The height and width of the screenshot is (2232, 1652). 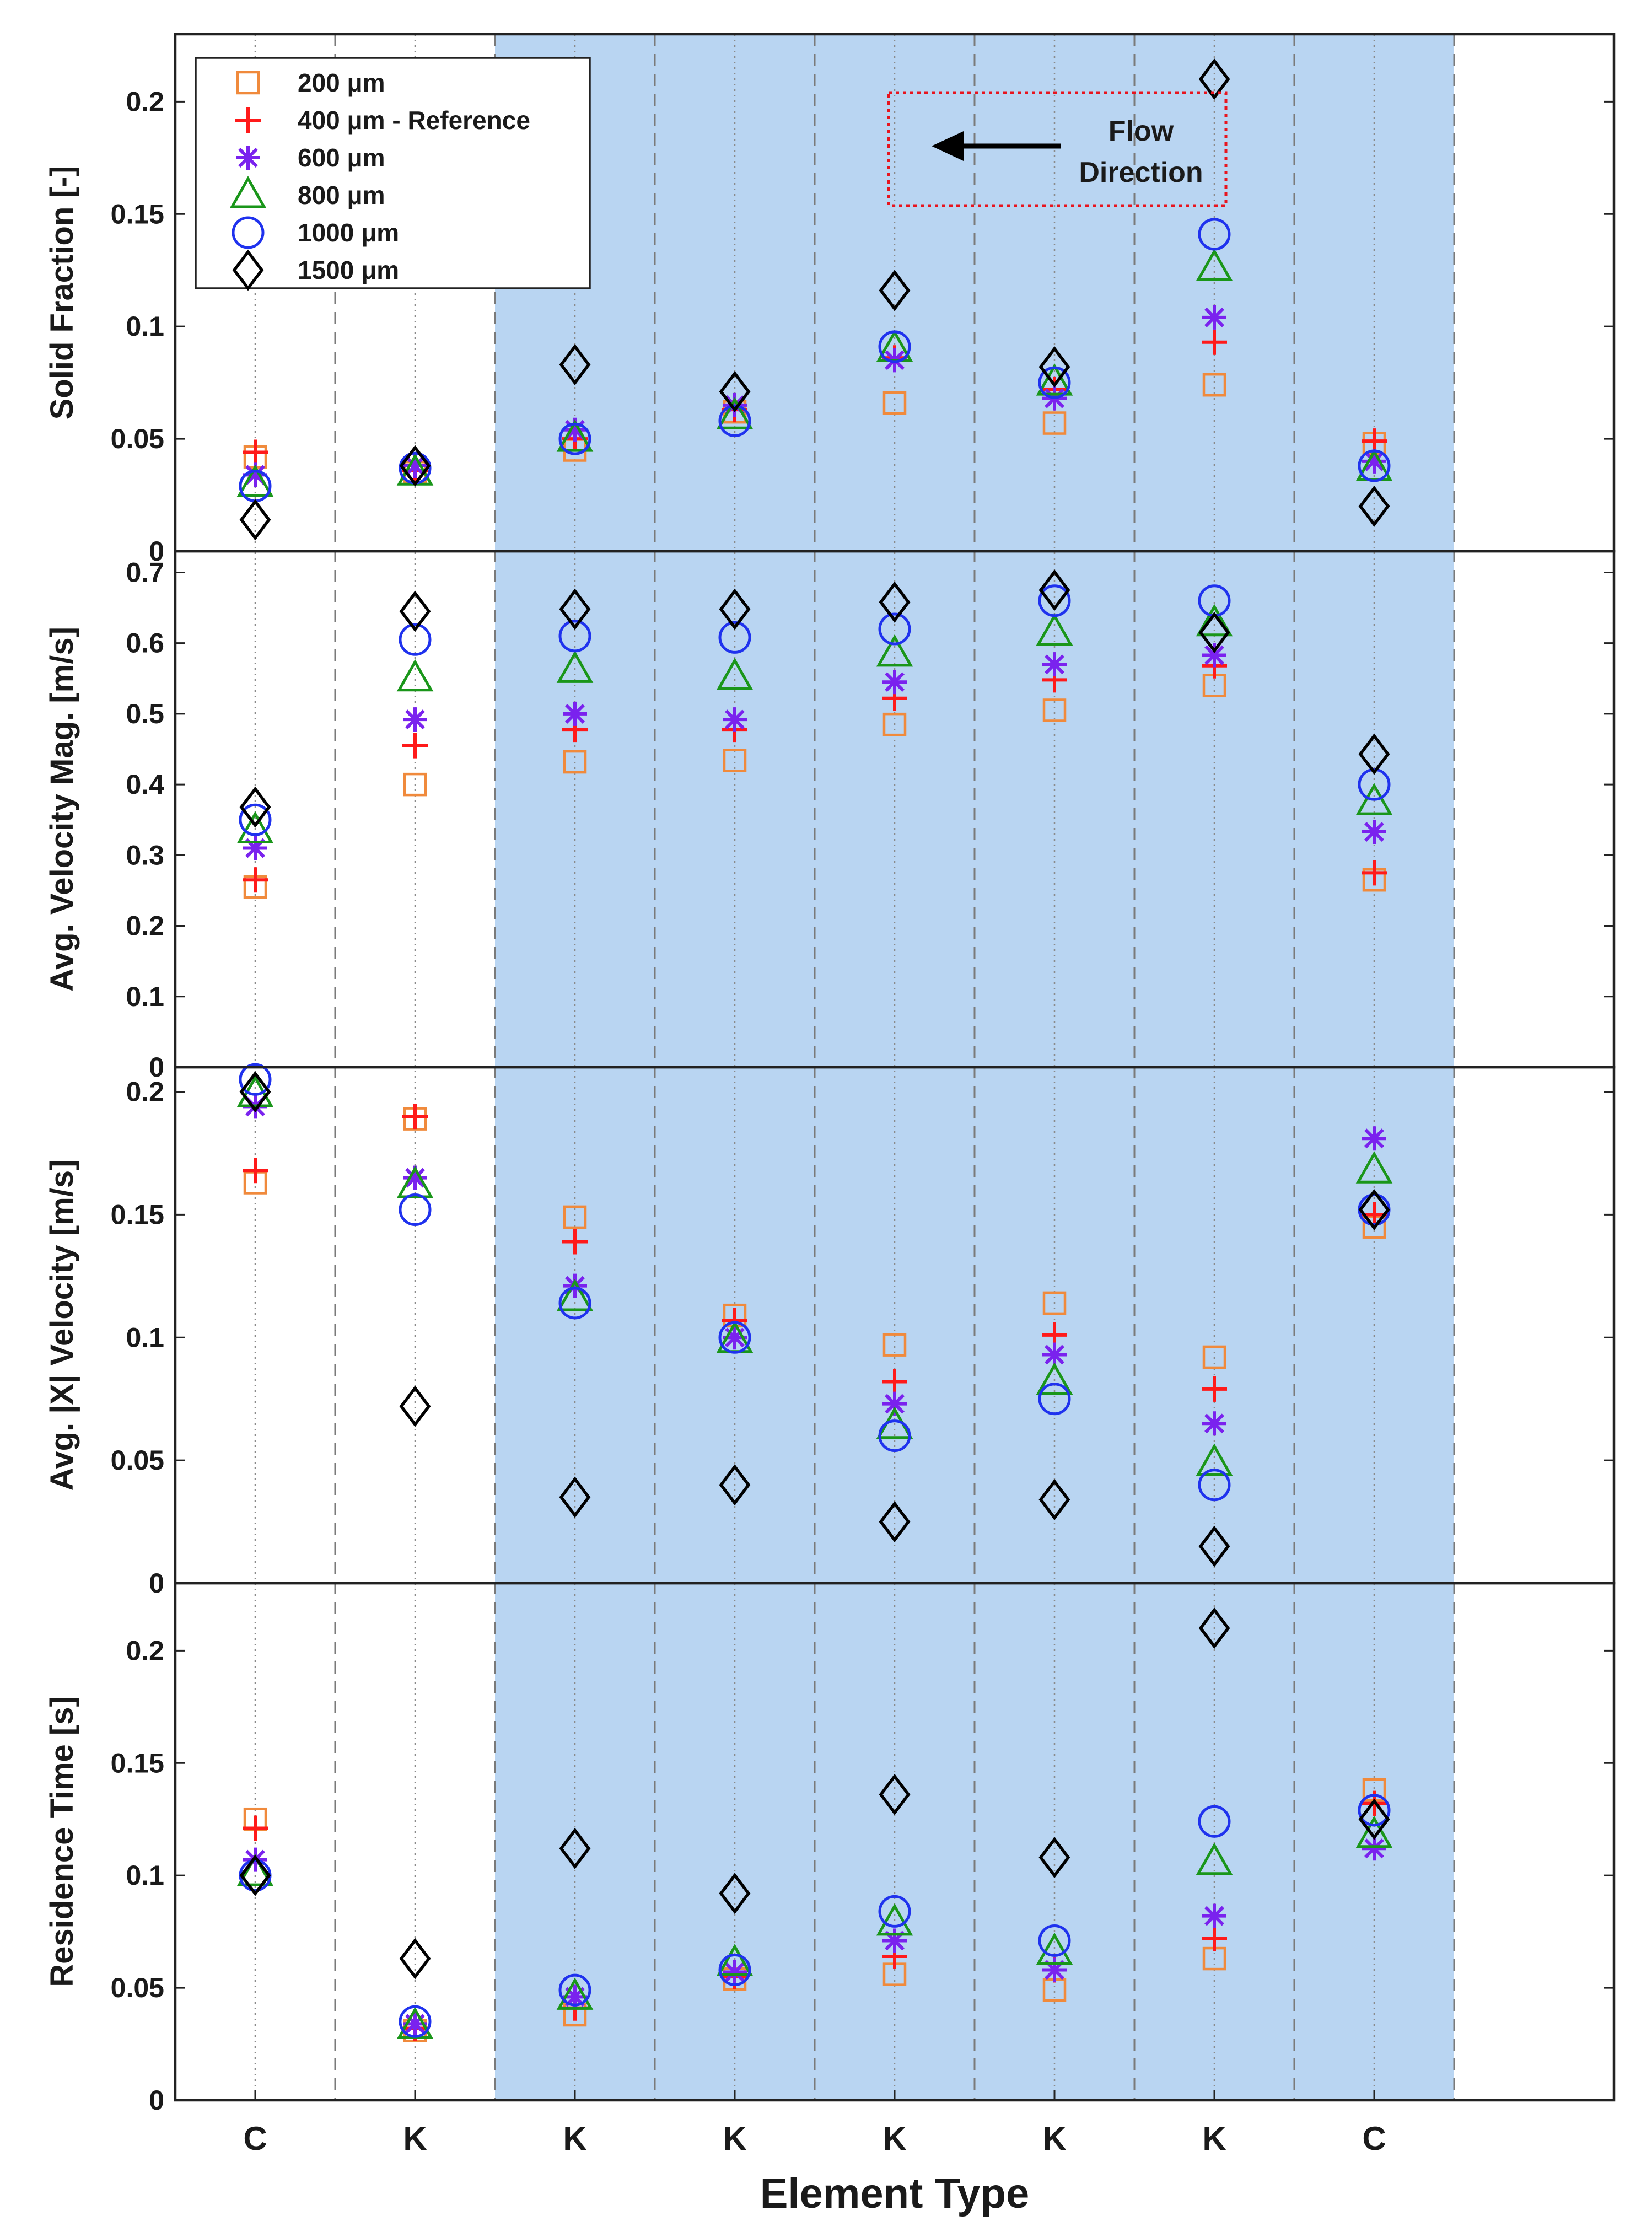 I want to click on y-axis-label: Avg. |X| Velocity [m/s], so click(x=62, y=1325).